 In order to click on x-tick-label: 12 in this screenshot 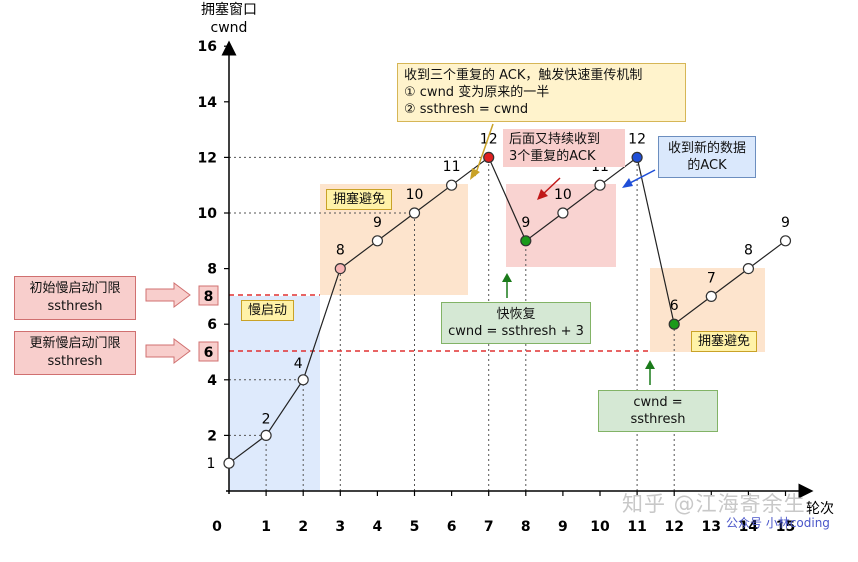, I will do `click(673, 527)`.